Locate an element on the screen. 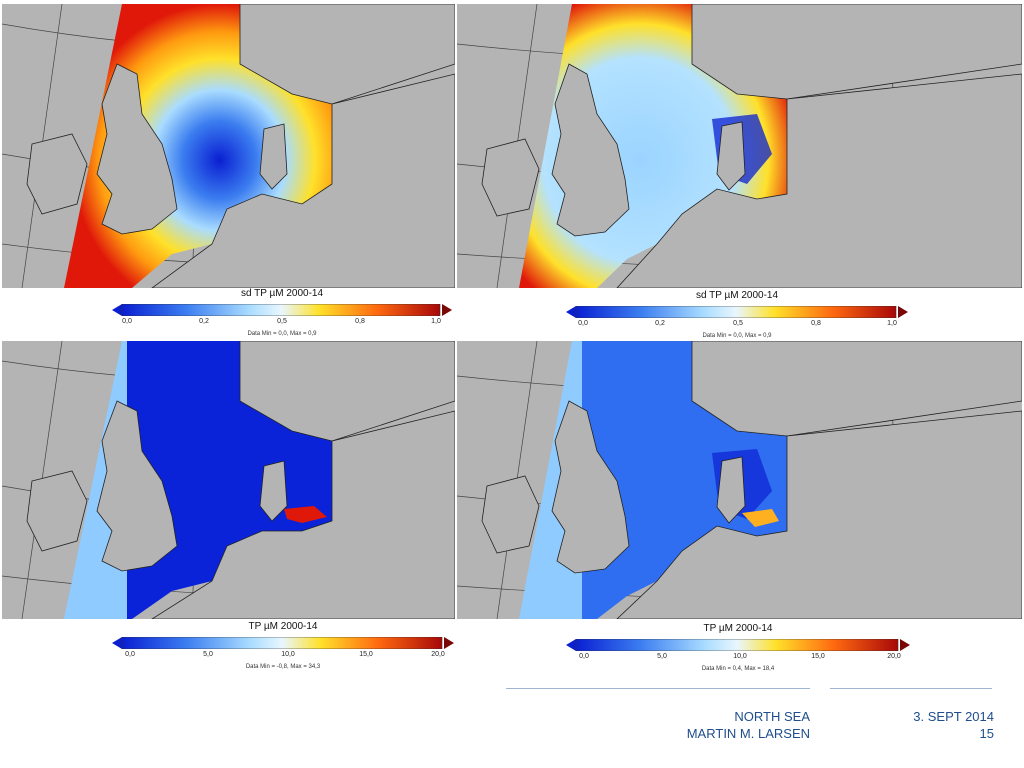 The width and height of the screenshot is (1024, 768). colorbar-data-range: Data Min = 0,4, Max = 18,4 is located at coordinates (738, 669).